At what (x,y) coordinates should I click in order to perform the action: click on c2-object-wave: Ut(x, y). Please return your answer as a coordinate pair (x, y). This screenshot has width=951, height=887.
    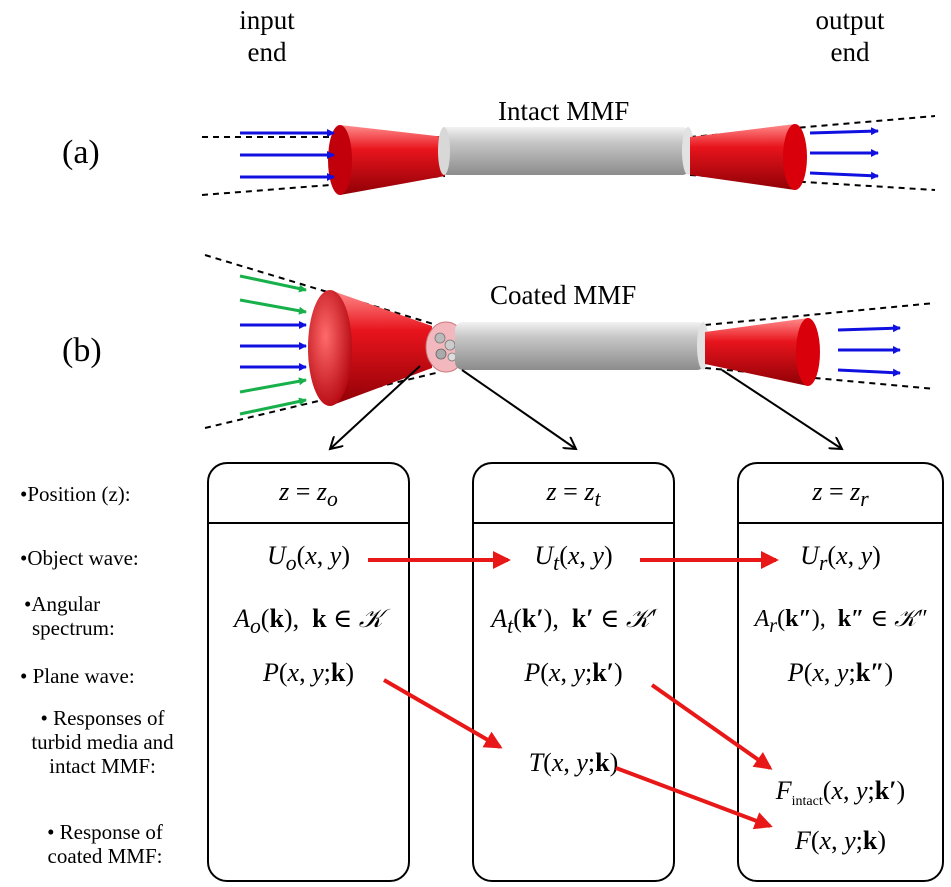
    Looking at the image, I should click on (573, 558).